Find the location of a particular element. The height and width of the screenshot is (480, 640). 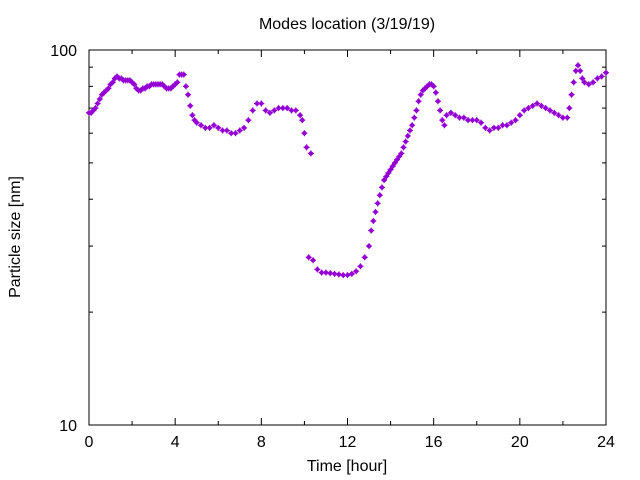

y-tick-labels: 10 100 is located at coordinates (63, 239).